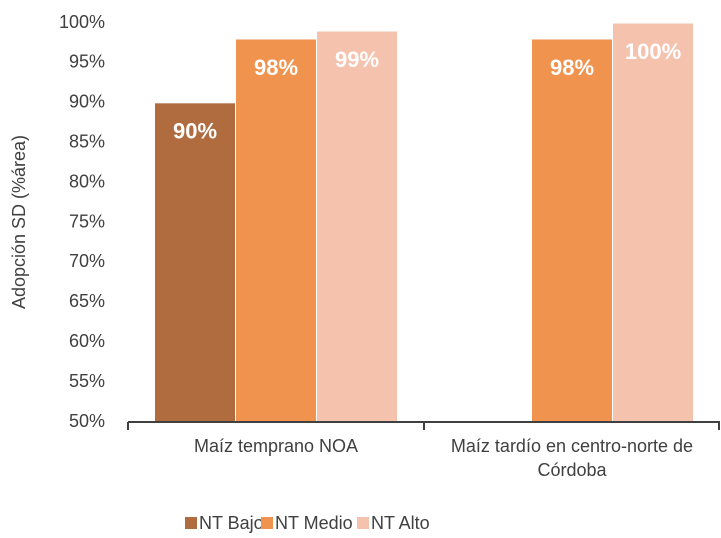 The height and width of the screenshot is (538, 721). I want to click on value-label: 90%, so click(195, 131).